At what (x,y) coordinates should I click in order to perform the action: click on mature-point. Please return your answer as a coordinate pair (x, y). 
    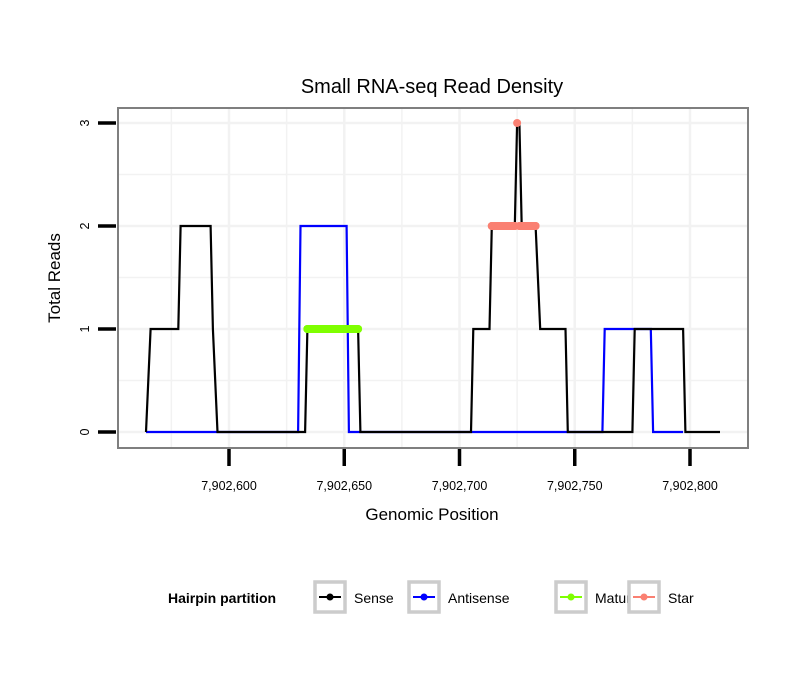
    Looking at the image, I should click on (358, 329).